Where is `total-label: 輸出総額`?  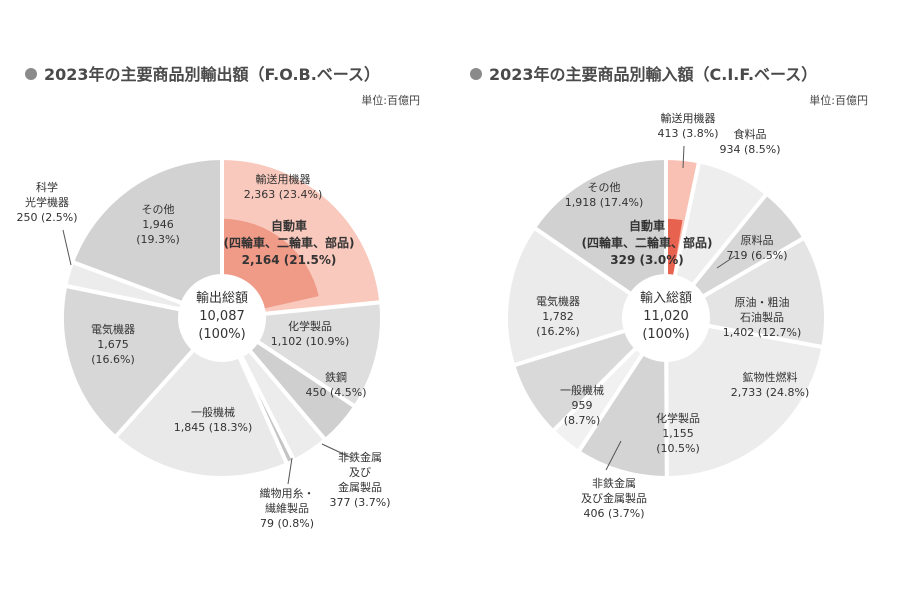 total-label: 輸出総額 is located at coordinates (222, 298).